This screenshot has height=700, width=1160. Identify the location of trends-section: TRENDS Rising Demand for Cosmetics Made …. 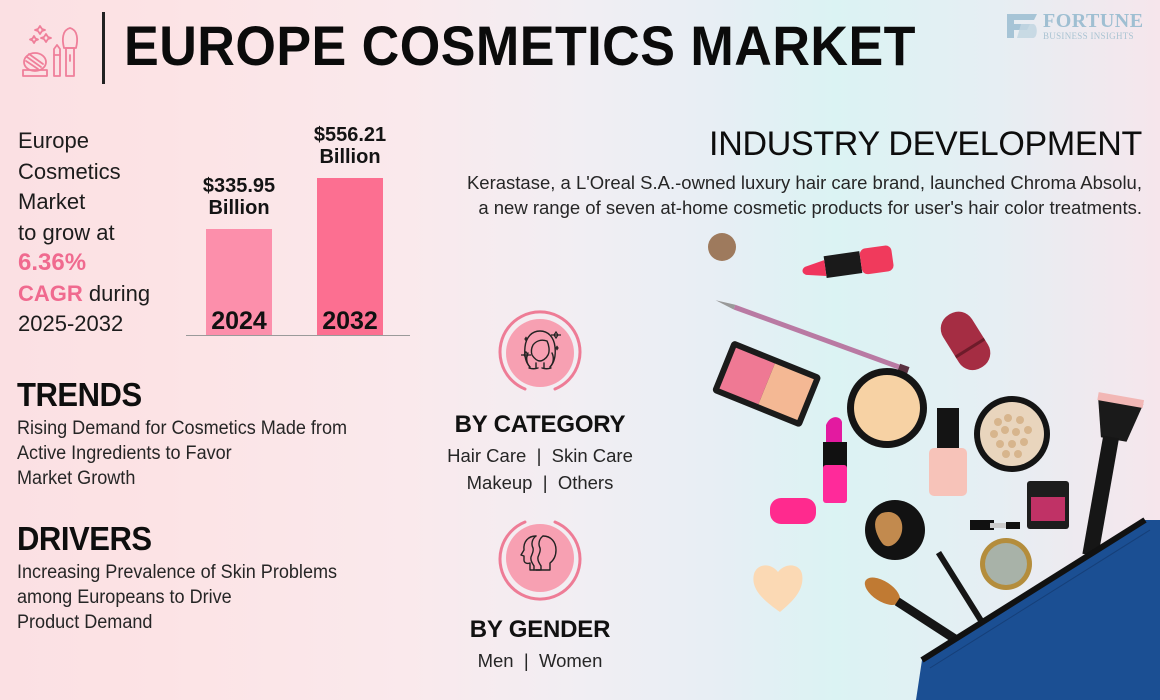
(190, 433).